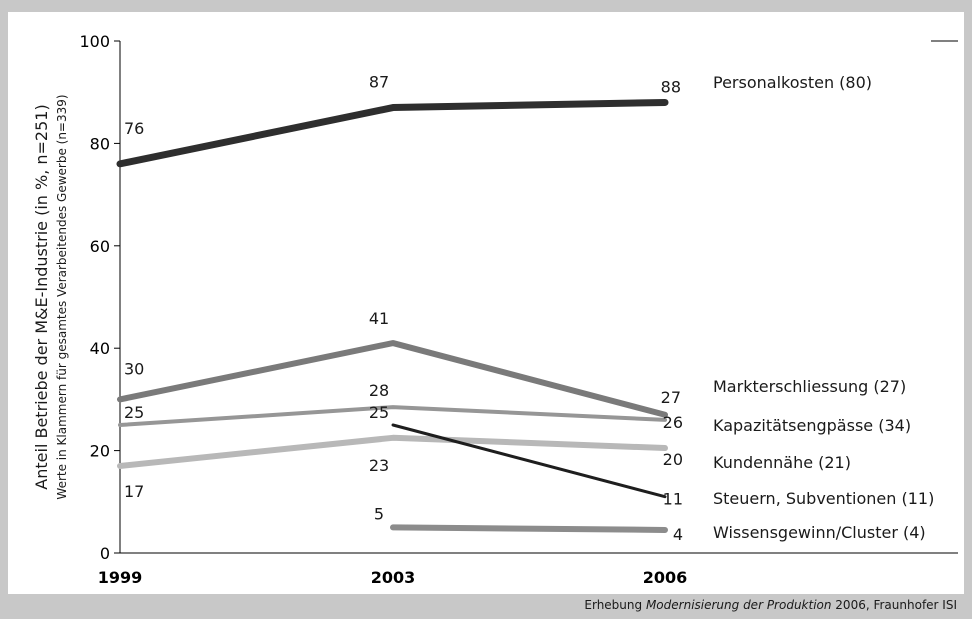 This screenshot has width=972, height=619. I want to click on series-name-label: Markterschliessung (27), so click(809, 386).